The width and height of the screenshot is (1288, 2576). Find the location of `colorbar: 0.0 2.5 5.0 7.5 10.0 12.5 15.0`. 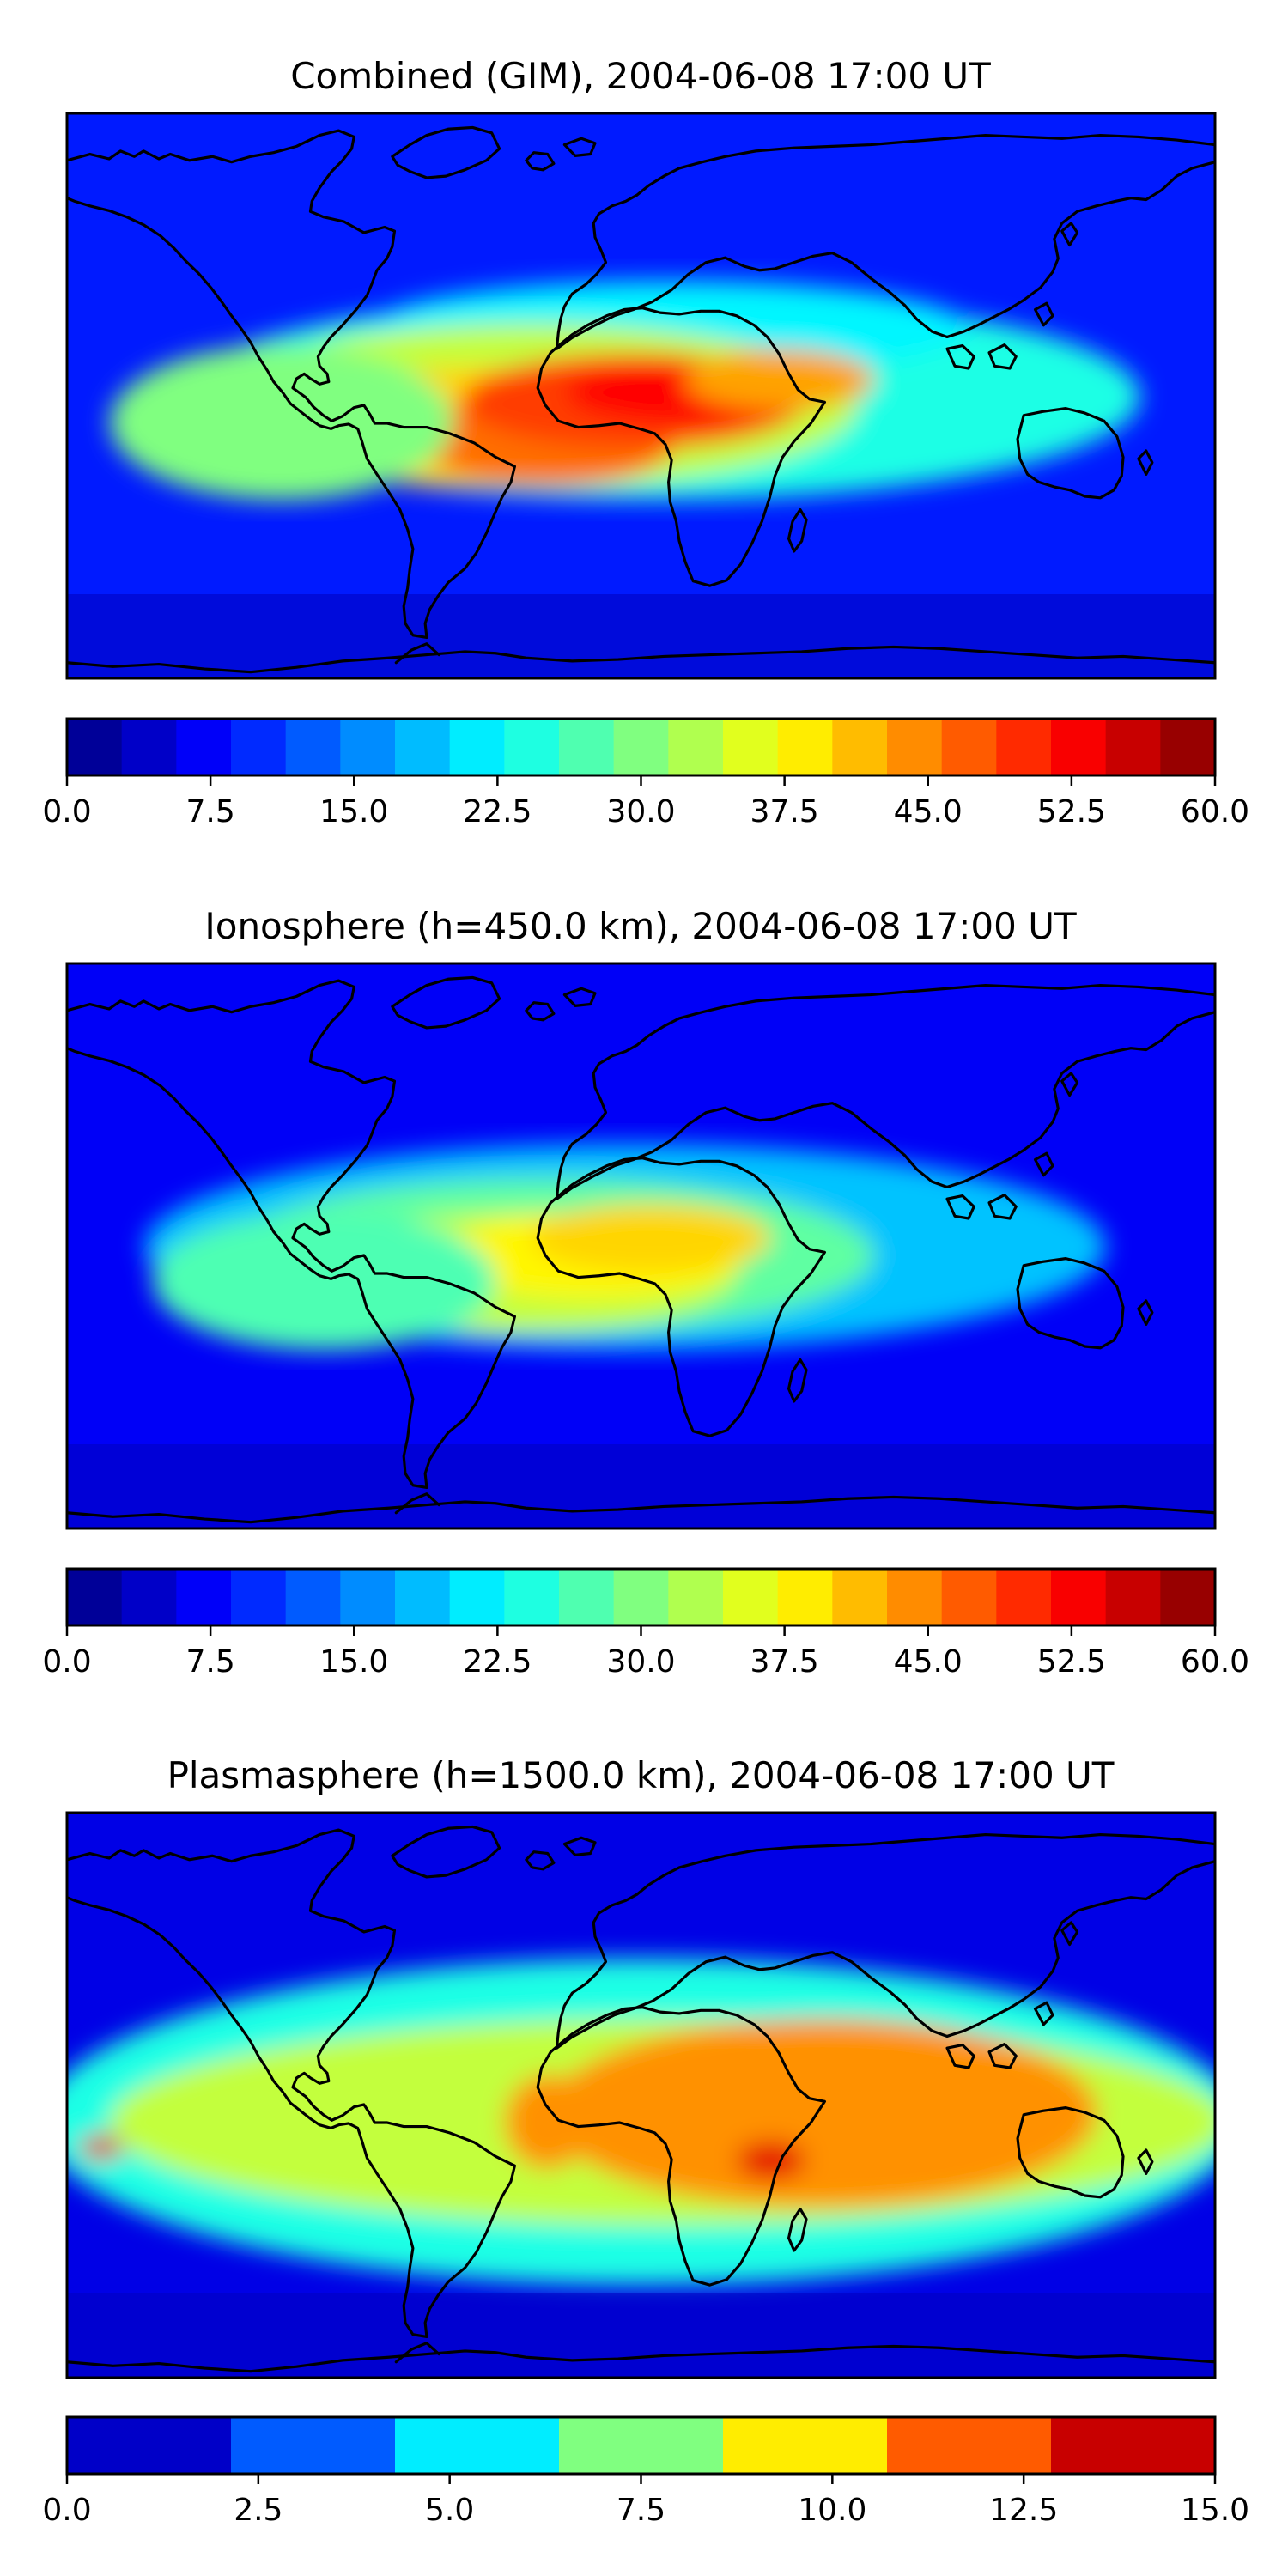

colorbar: 0.0 2.5 5.0 7.5 10.0 12.5 15.0 is located at coordinates (645, 2471).